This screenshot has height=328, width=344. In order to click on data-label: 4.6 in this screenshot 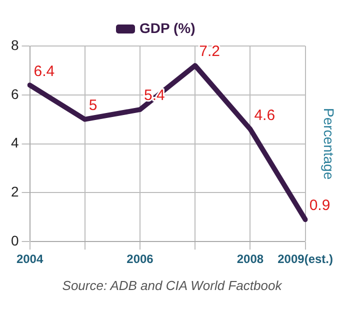, I will do `click(265, 115)`.